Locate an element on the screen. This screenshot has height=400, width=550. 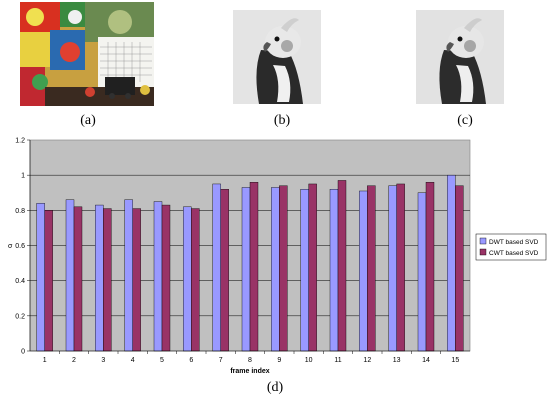
y-tick-label: 1 is located at coordinates (23, 176).